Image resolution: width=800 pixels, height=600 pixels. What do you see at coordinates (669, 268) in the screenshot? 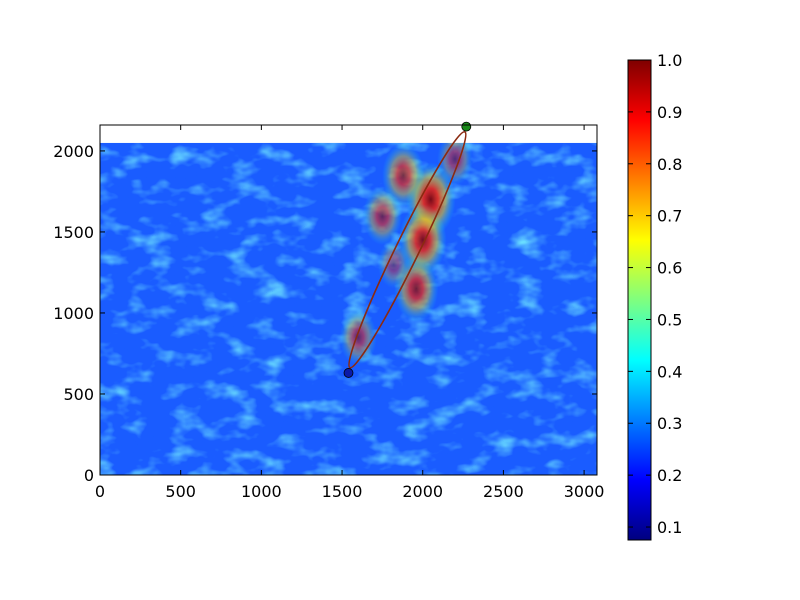
I see `colorbar-tick-label: 0.6` at bounding box center [669, 268].